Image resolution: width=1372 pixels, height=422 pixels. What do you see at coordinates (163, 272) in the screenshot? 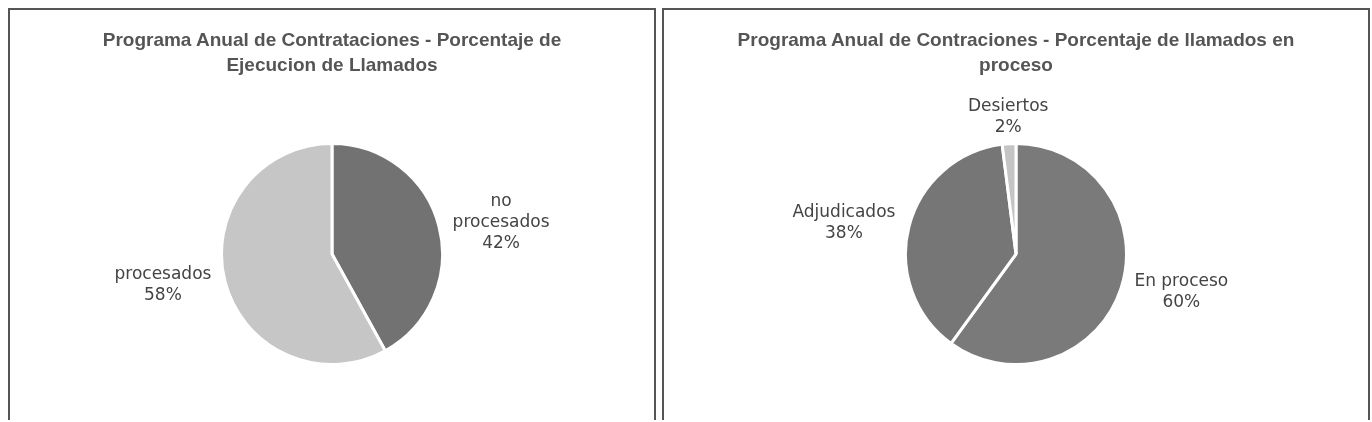
I see `slice-label: procesados` at bounding box center [163, 272].